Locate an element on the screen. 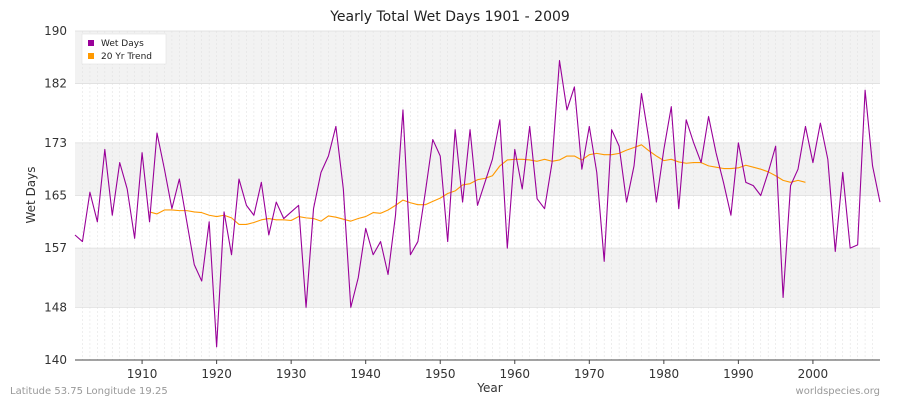  legend-label-20-yr-trend: 20 Yr Trend is located at coordinates (126, 57).